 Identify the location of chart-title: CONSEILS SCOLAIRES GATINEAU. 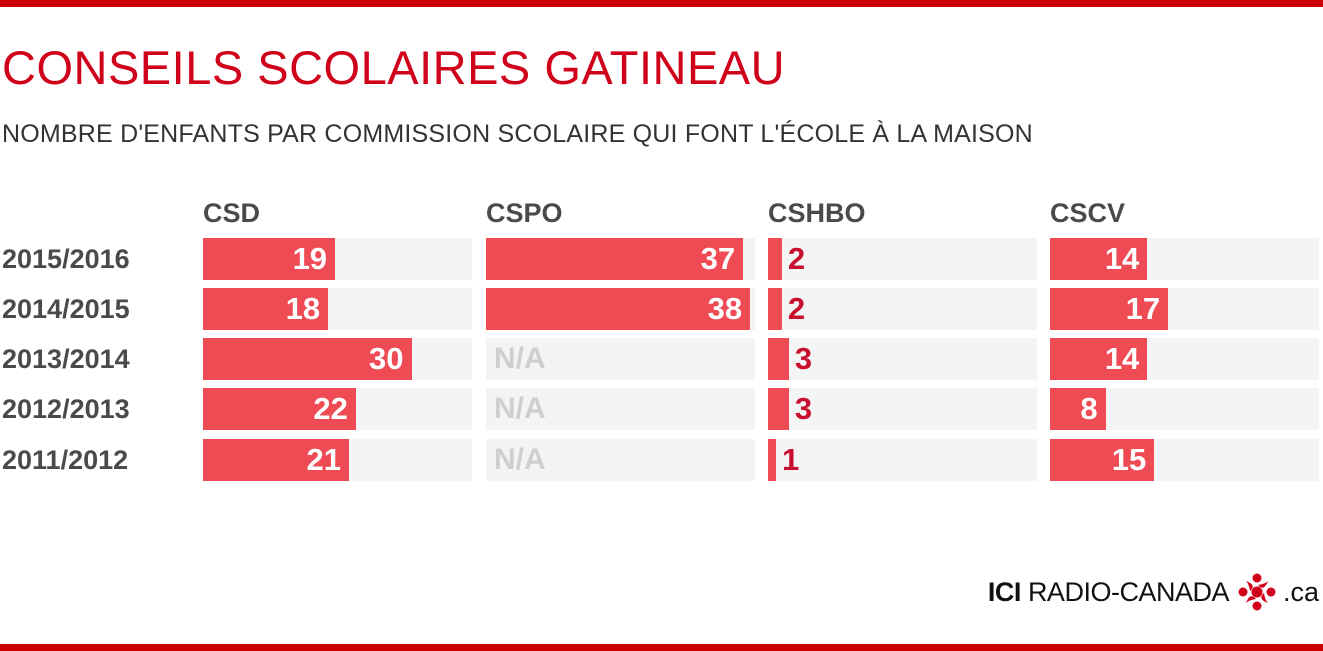
(394, 67).